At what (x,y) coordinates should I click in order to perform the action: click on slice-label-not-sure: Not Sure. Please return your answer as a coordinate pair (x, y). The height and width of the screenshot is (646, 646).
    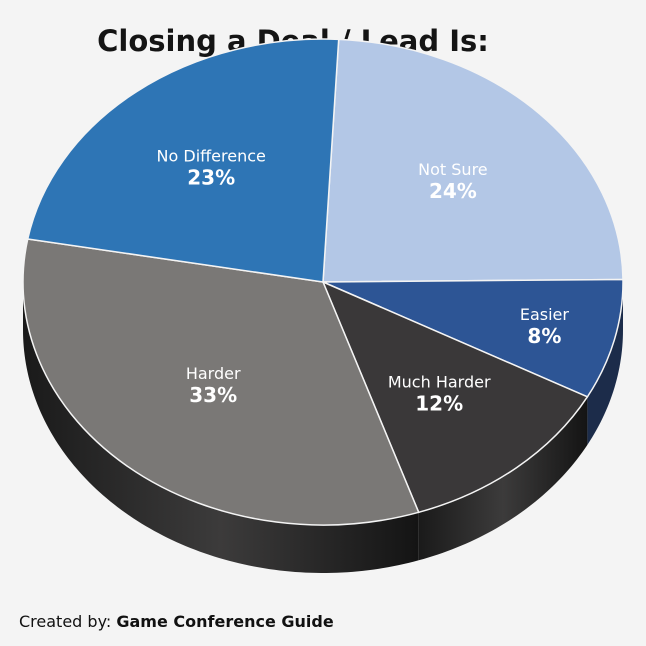
    Looking at the image, I should click on (452, 169).